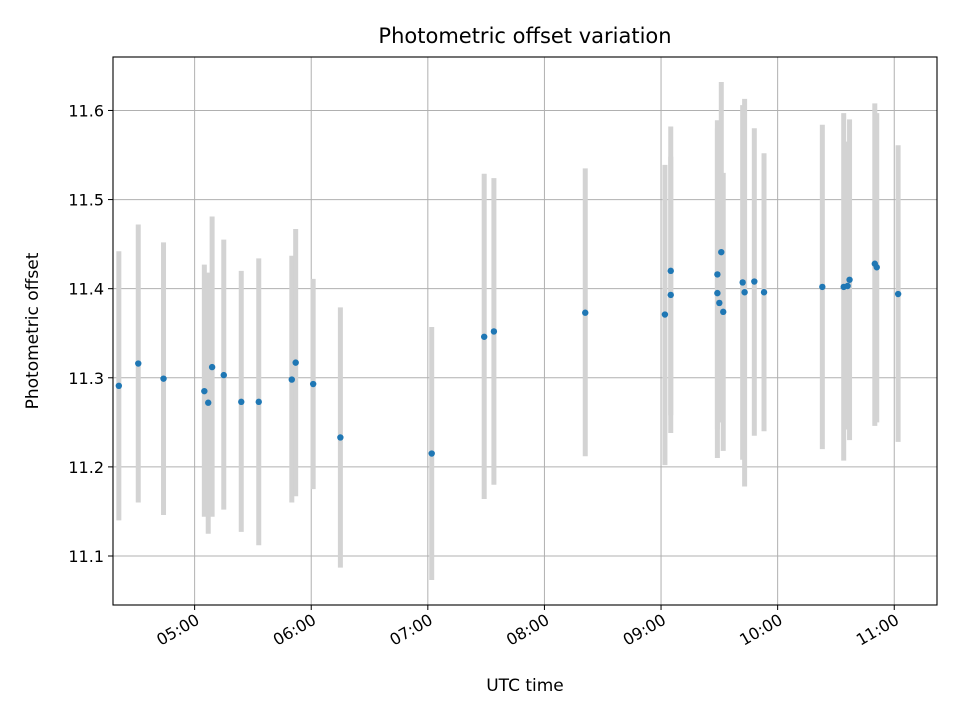 This screenshot has height=720, width=960. Describe the element at coordinates (86, 110) in the screenshot. I see `y-tick-label: 11.6` at that location.